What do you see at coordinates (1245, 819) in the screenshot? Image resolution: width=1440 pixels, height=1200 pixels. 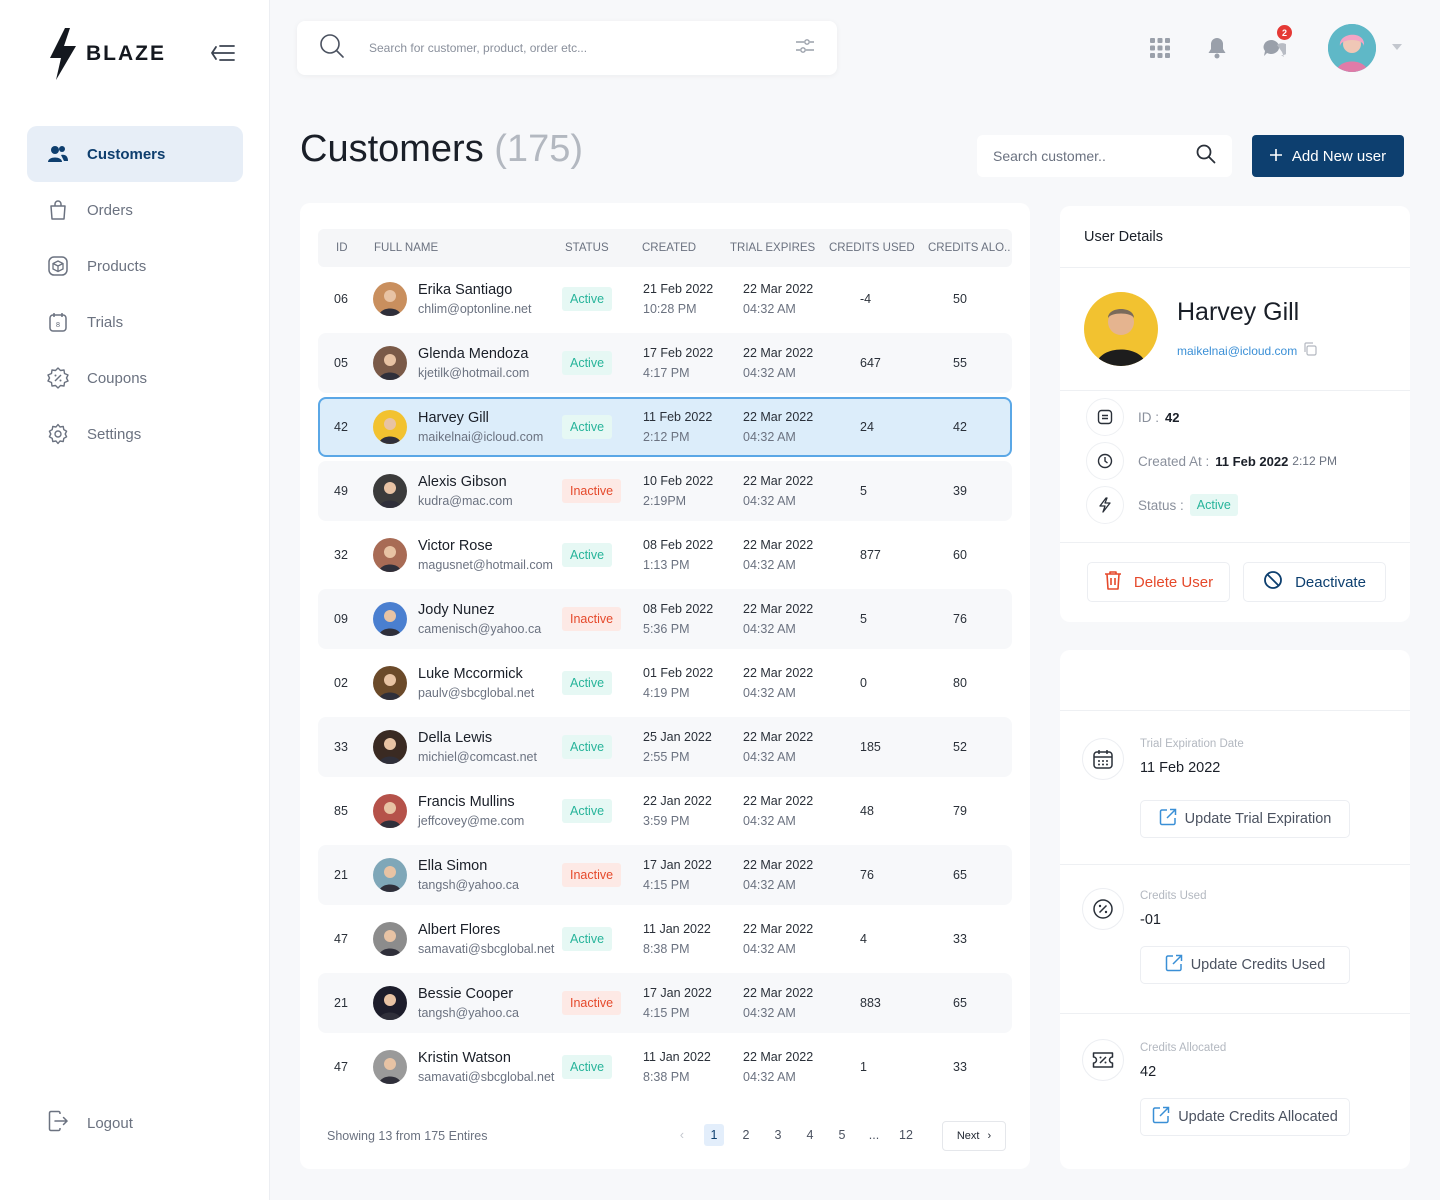 I see `update-trial-expiration-button: Update Trial Expiration` at bounding box center [1245, 819].